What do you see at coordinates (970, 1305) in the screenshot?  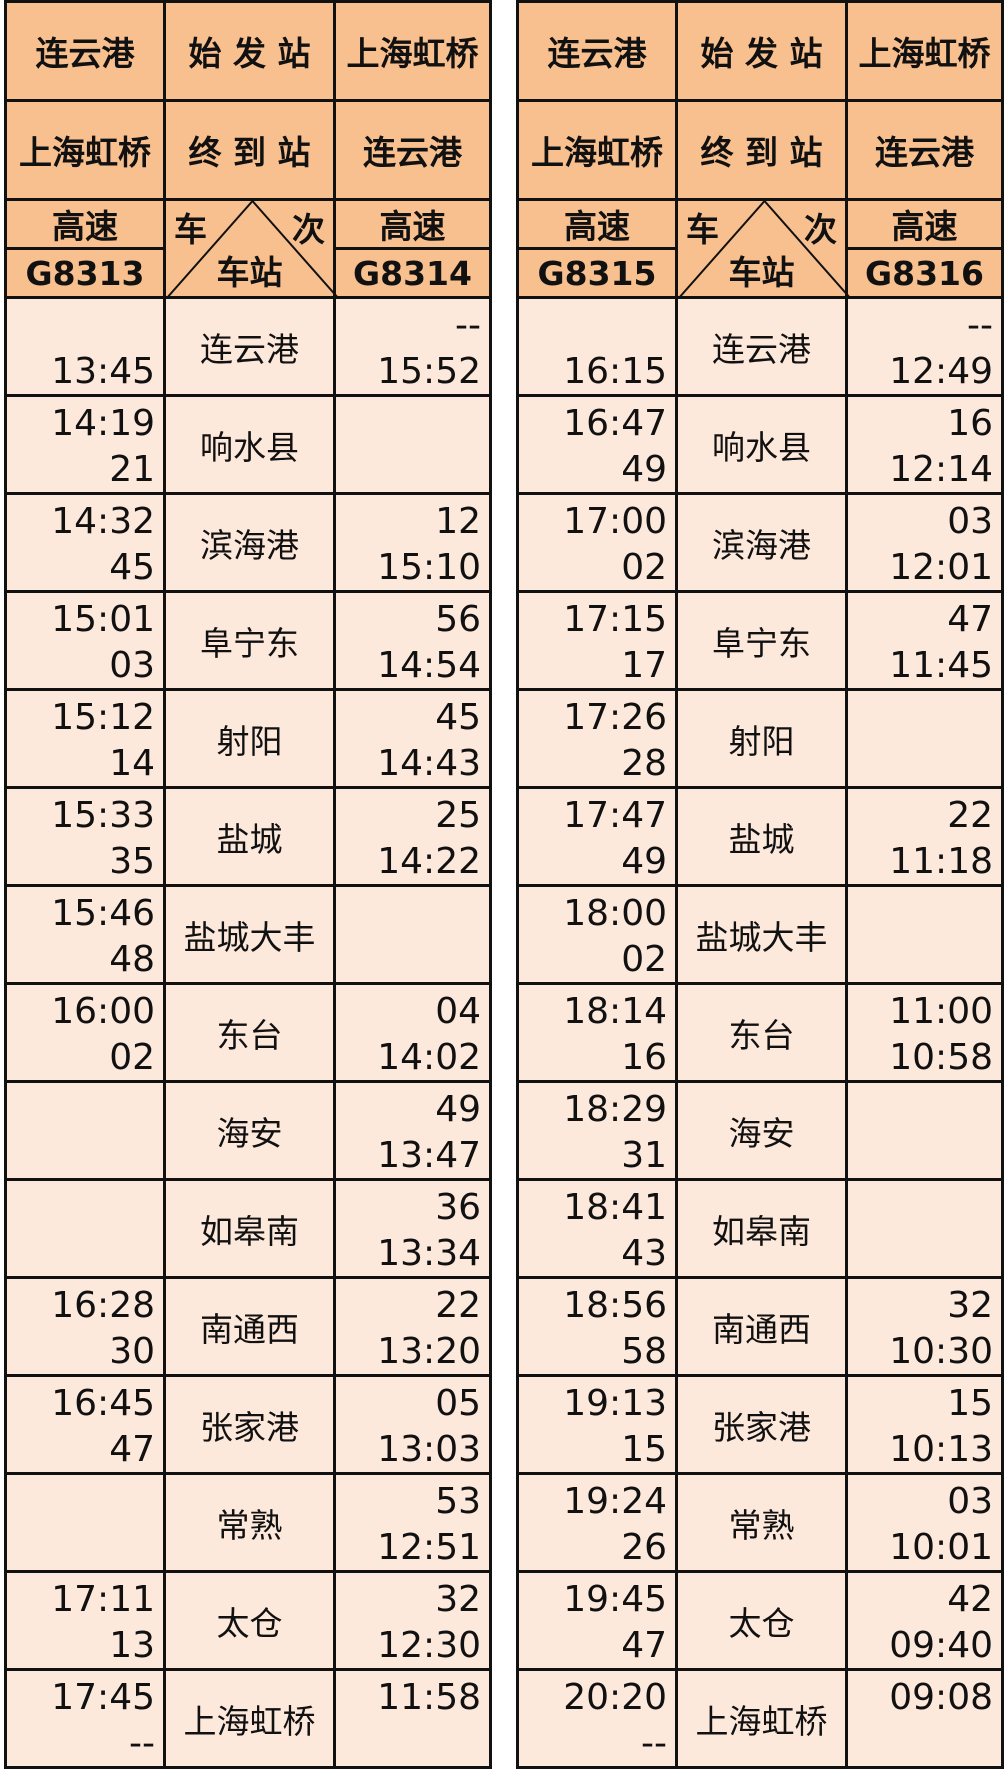 I see `departure-time: 32` at bounding box center [970, 1305].